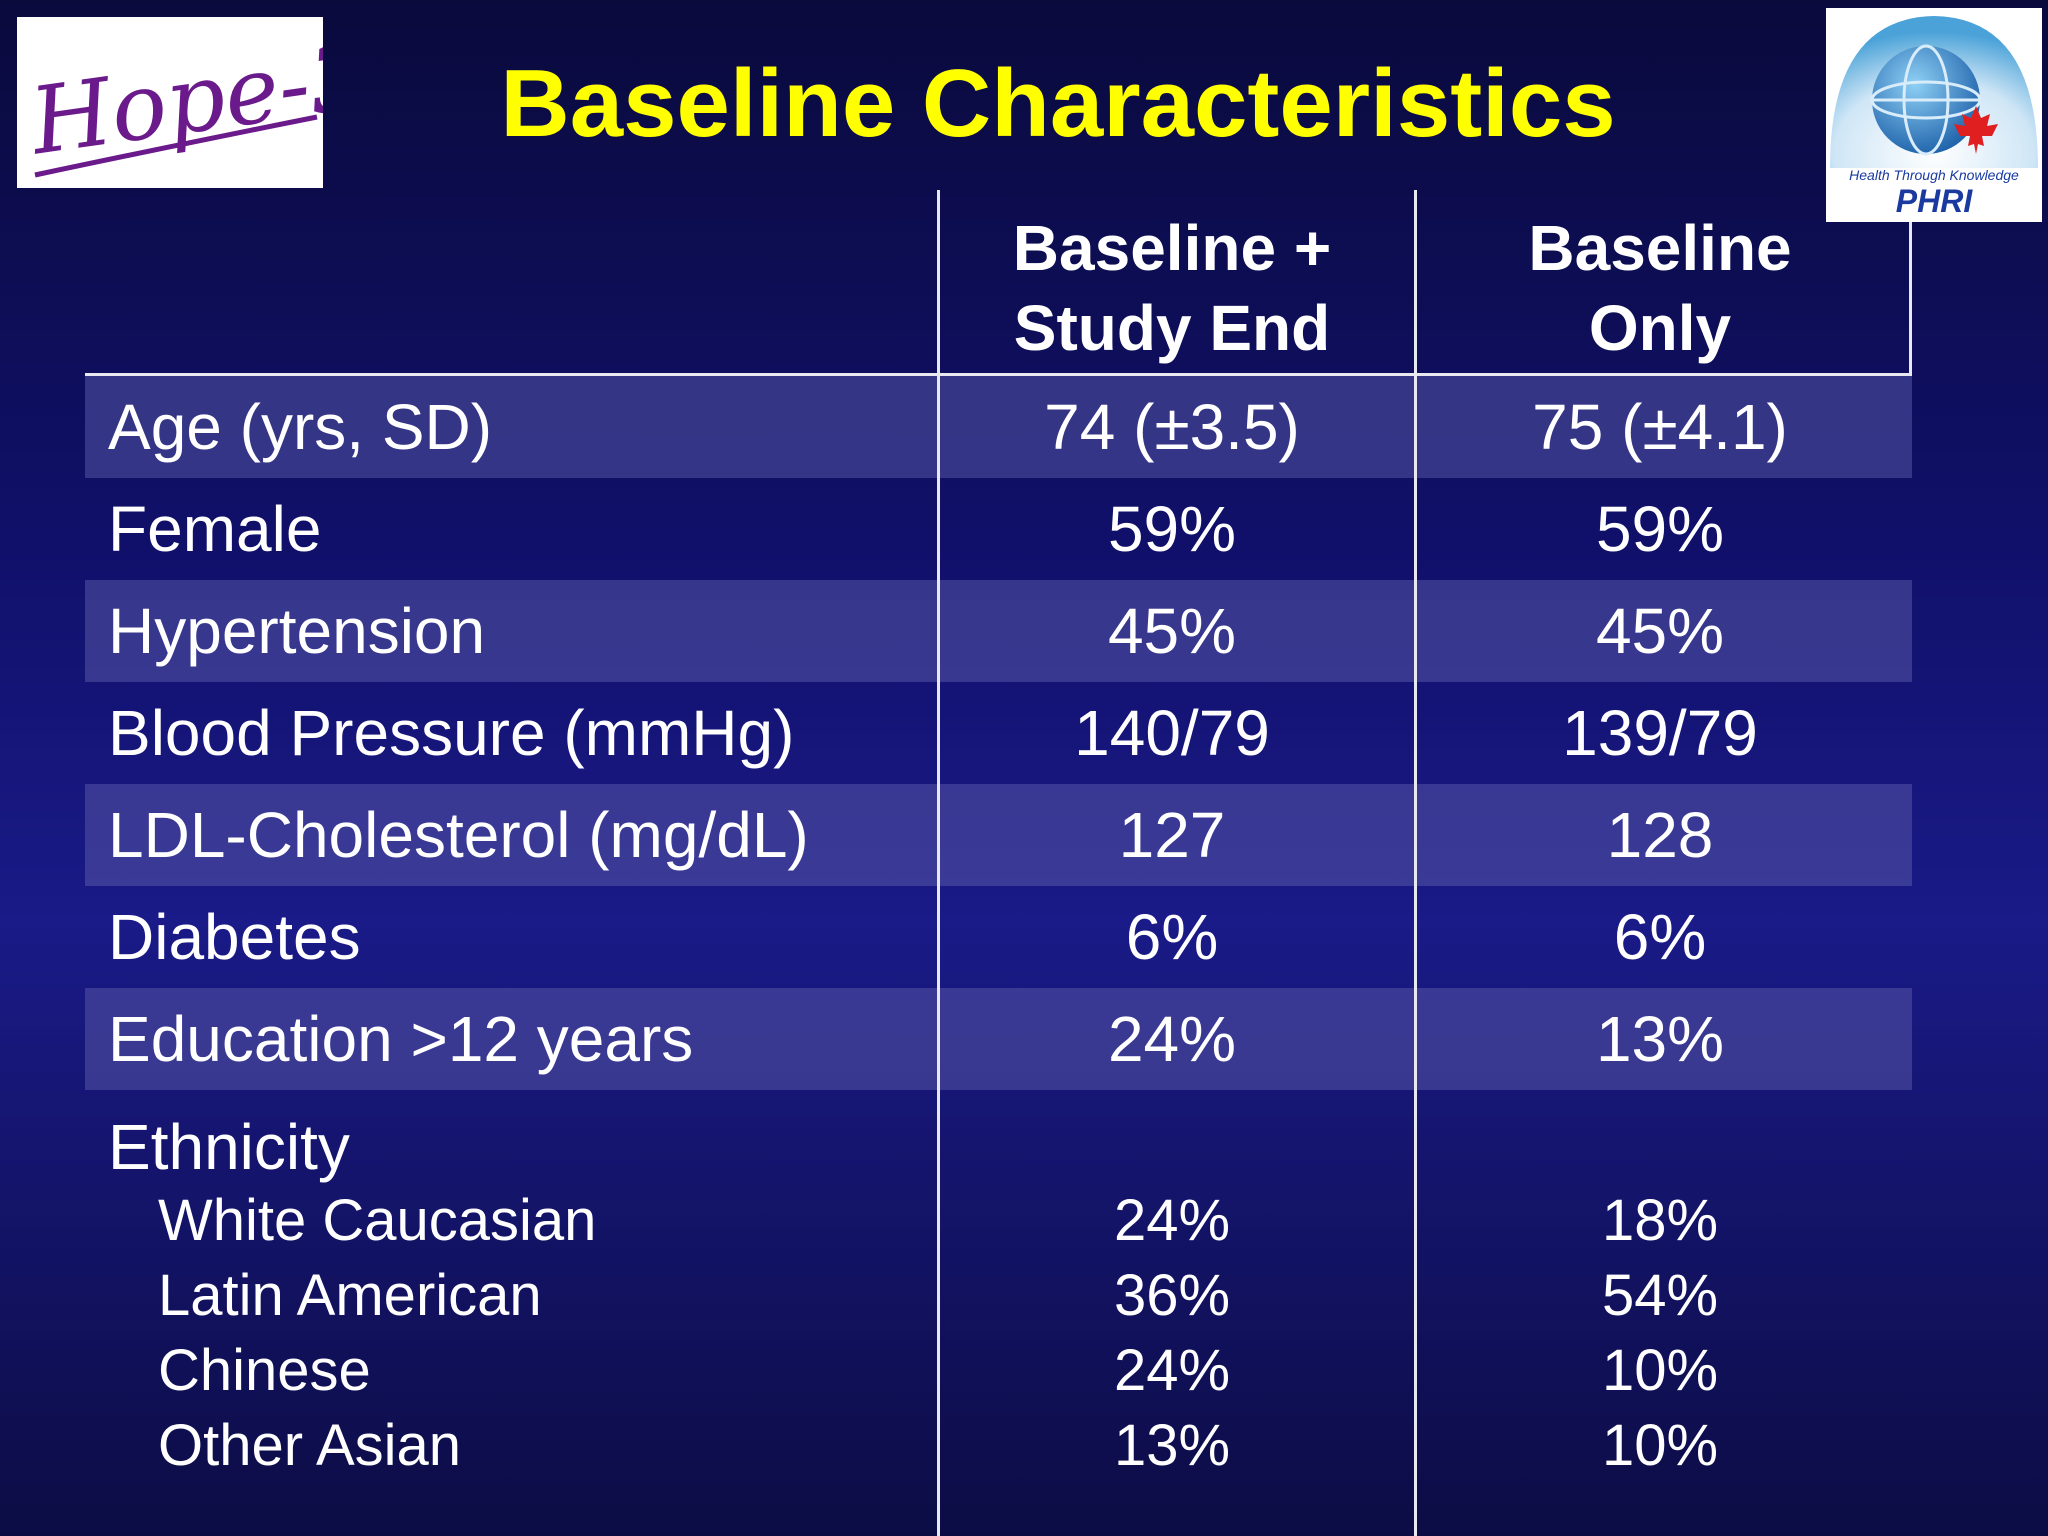  Describe the element at coordinates (1660, 1220) in the screenshot. I see `ethnicity-value: 18%` at that location.